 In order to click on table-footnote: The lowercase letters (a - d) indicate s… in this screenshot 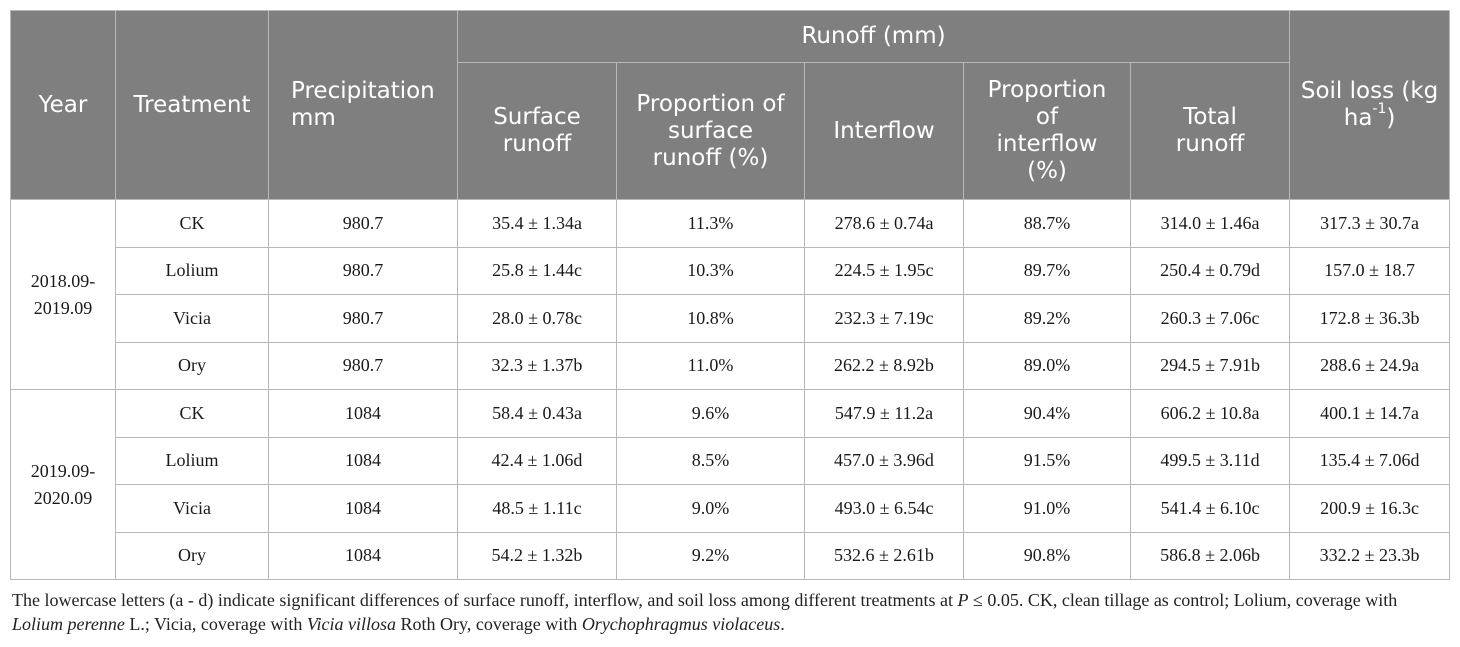, I will do `click(705, 612)`.